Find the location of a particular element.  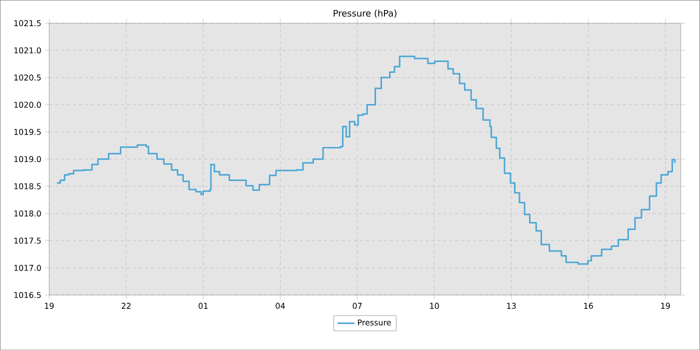

chart-title: Pressure (hPa) is located at coordinates (365, 14).